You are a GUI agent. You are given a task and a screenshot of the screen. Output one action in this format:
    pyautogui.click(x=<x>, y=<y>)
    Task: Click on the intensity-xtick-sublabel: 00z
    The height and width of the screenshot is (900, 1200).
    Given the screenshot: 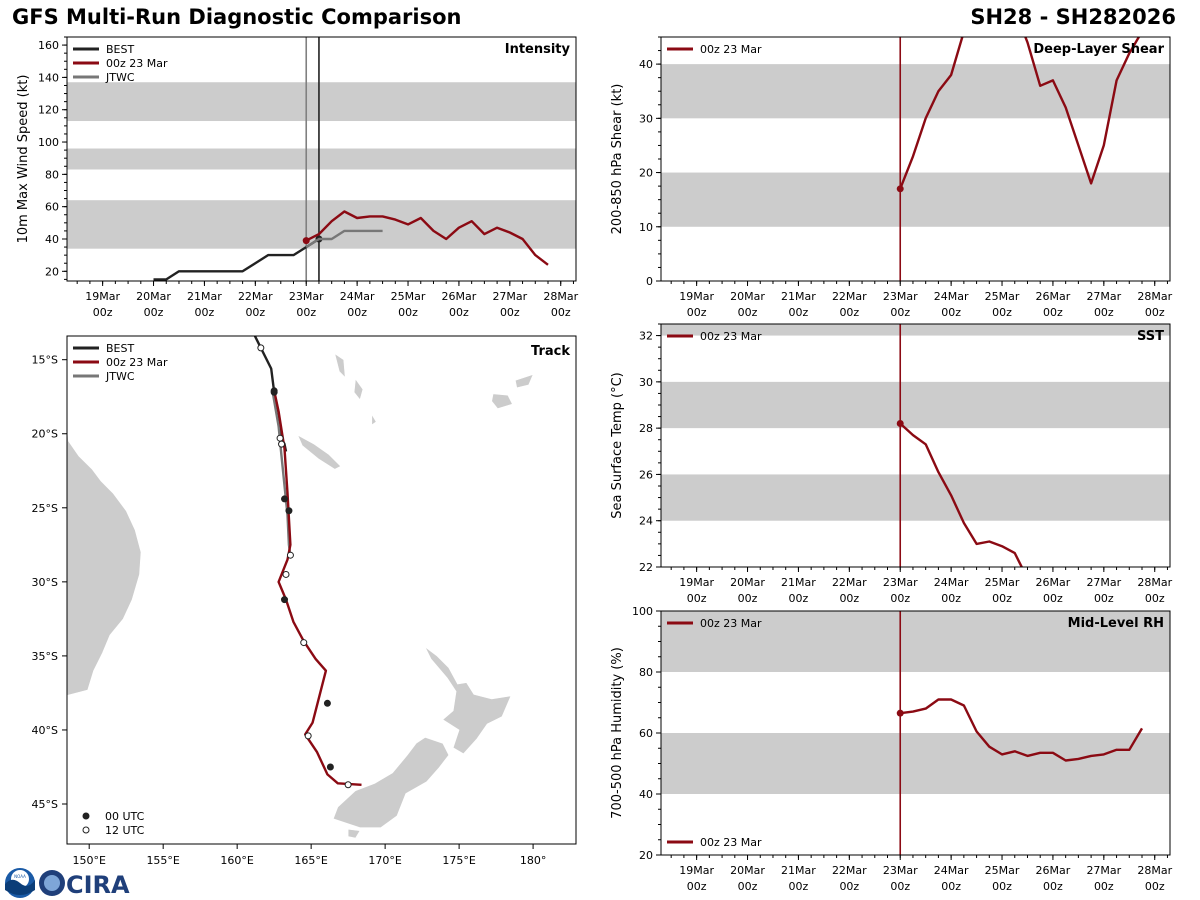 What is the action you would take?
    pyautogui.click(x=154, y=312)
    